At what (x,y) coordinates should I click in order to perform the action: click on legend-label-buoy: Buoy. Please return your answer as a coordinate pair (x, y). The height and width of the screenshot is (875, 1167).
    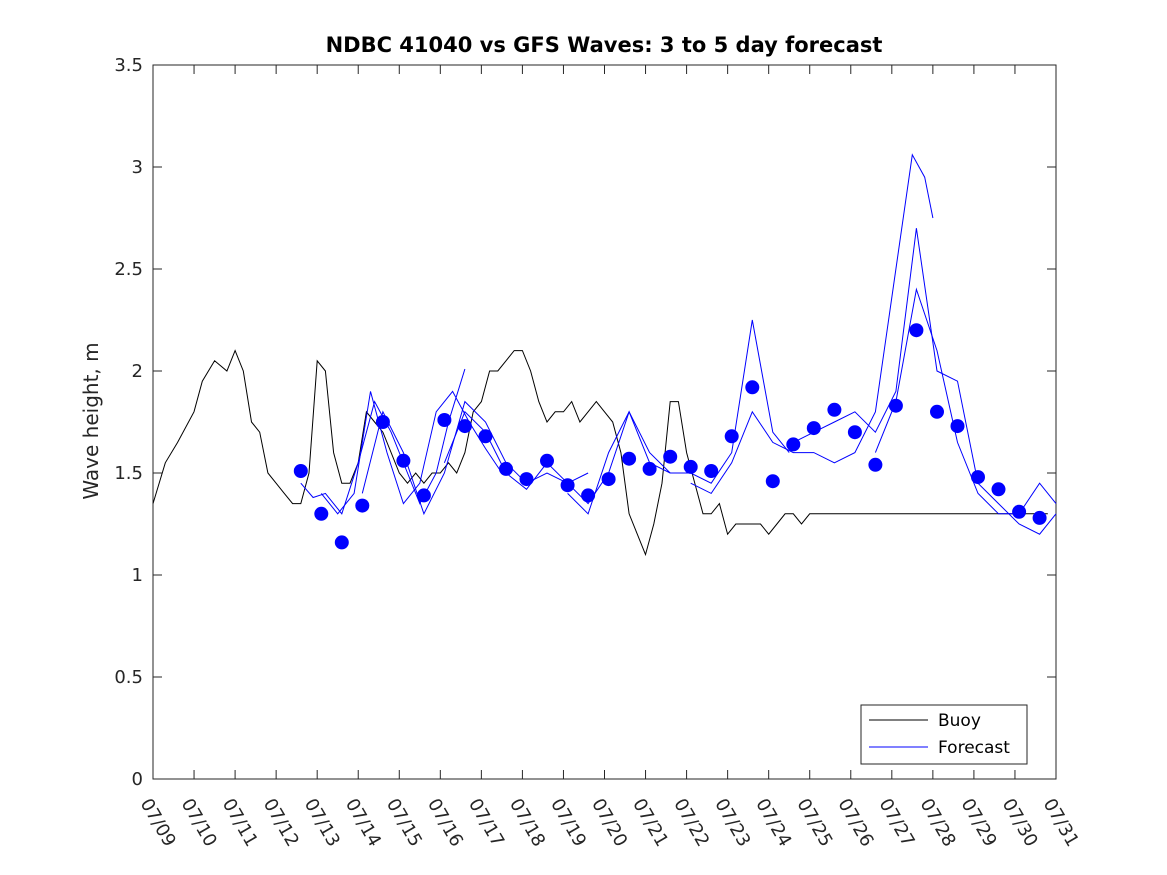
    Looking at the image, I should click on (959, 721).